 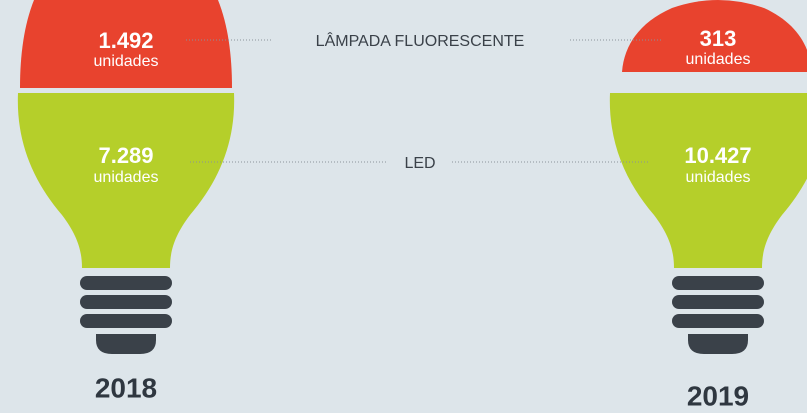 What do you see at coordinates (718, 38) in the screenshot?
I see `value: 313` at bounding box center [718, 38].